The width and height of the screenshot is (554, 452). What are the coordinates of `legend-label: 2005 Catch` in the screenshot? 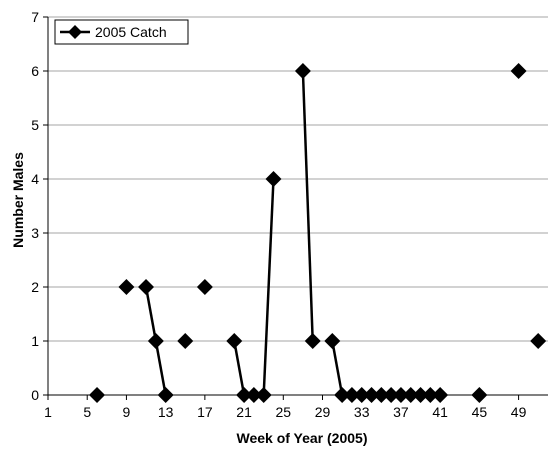 It's located at (131, 32).